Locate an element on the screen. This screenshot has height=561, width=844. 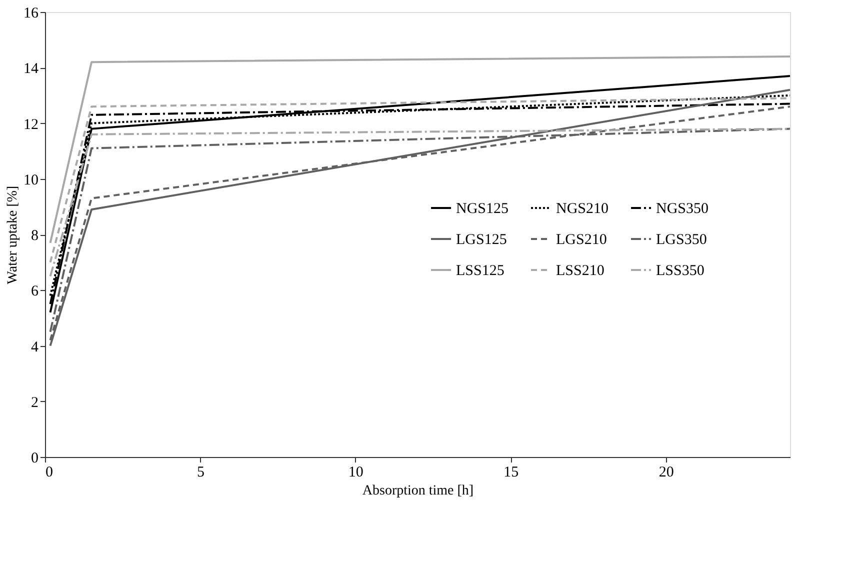
legend-label: LSS350 is located at coordinates (680, 271).